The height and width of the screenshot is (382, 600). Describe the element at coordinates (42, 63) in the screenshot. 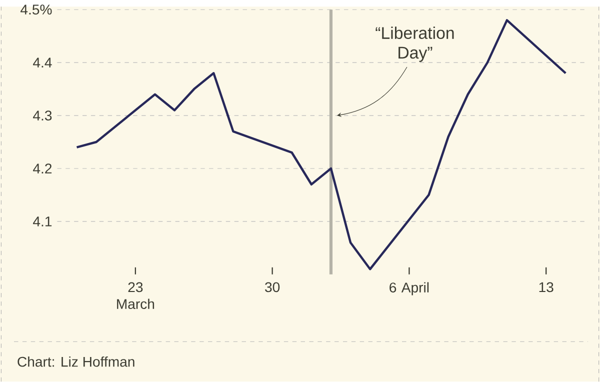

I see `y-tick-label: 4.4` at that location.